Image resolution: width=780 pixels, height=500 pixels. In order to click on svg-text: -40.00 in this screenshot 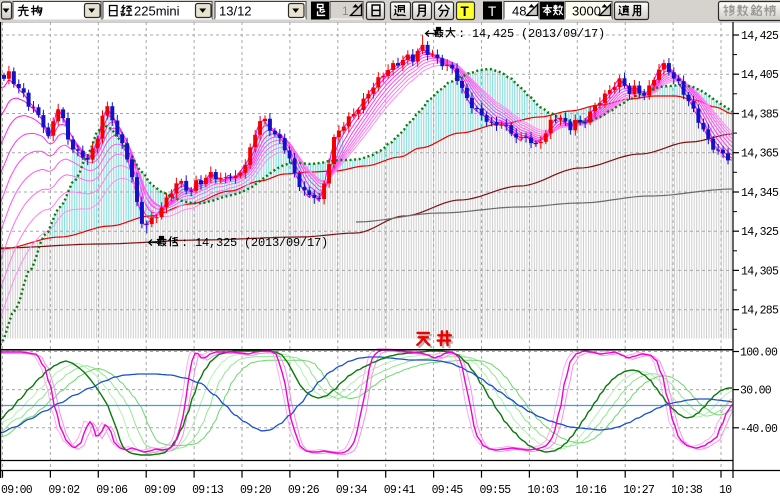, I will do `click(759, 429)`.